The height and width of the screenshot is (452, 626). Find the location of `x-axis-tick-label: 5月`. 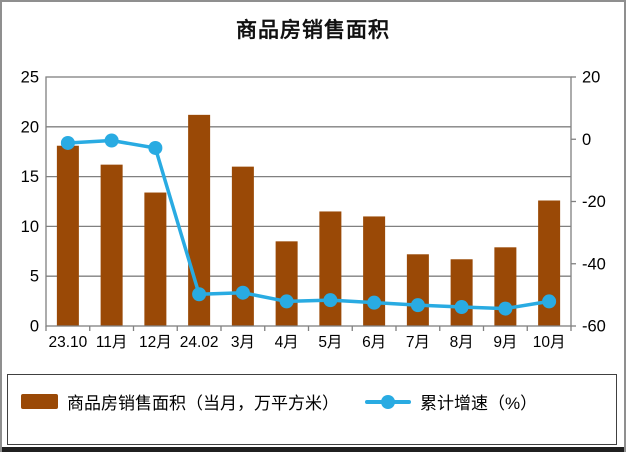

x-axis-tick-label: 5月 is located at coordinates (330, 342).